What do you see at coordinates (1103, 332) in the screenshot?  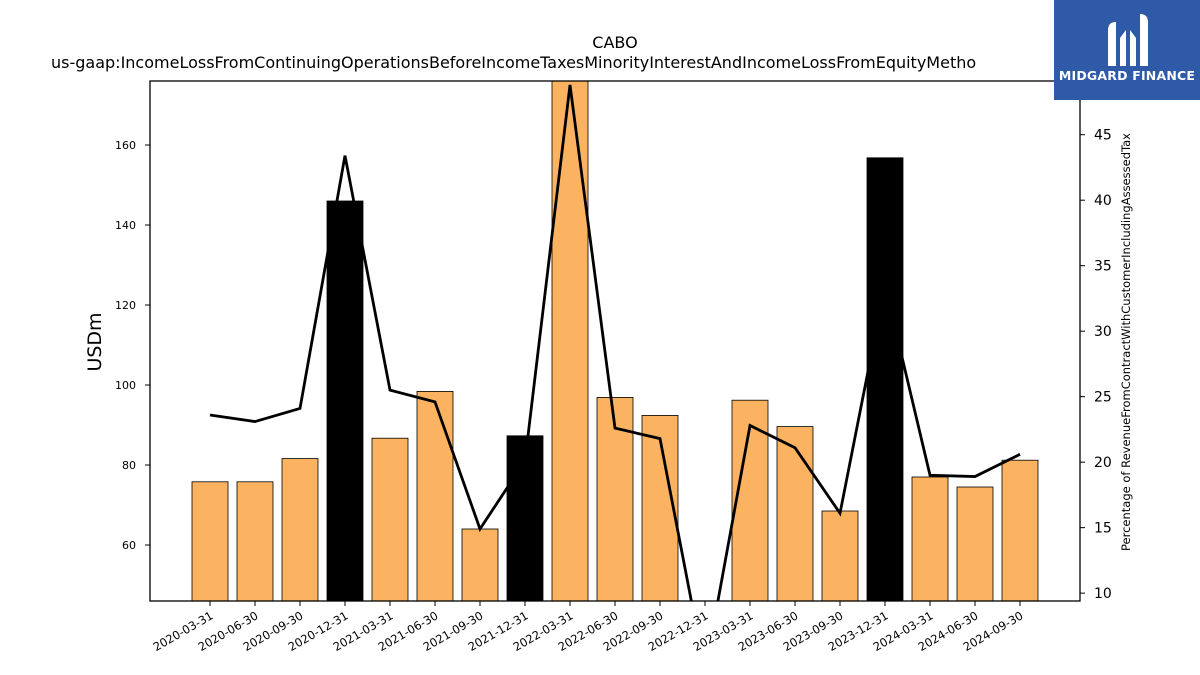 I see `y2-tick-label: 30` at bounding box center [1103, 332].